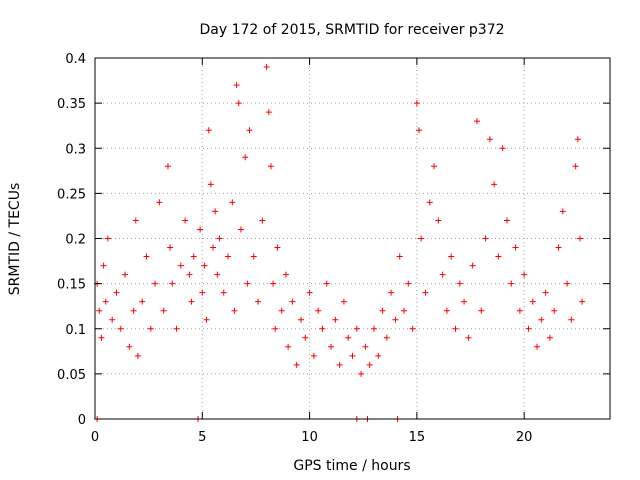  Describe the element at coordinates (95, 437) in the screenshot. I see `x-tick-label: 0` at that location.